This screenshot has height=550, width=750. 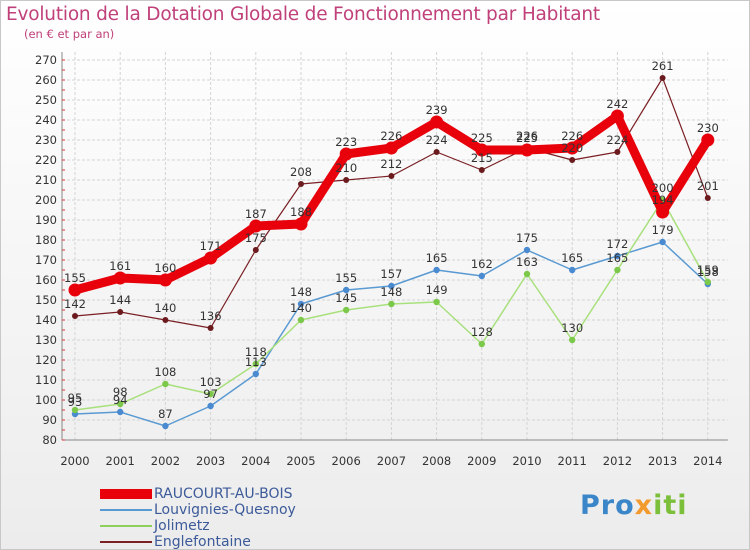 What do you see at coordinates (482, 264) in the screenshot?
I see `data-label: 162` at bounding box center [482, 264].